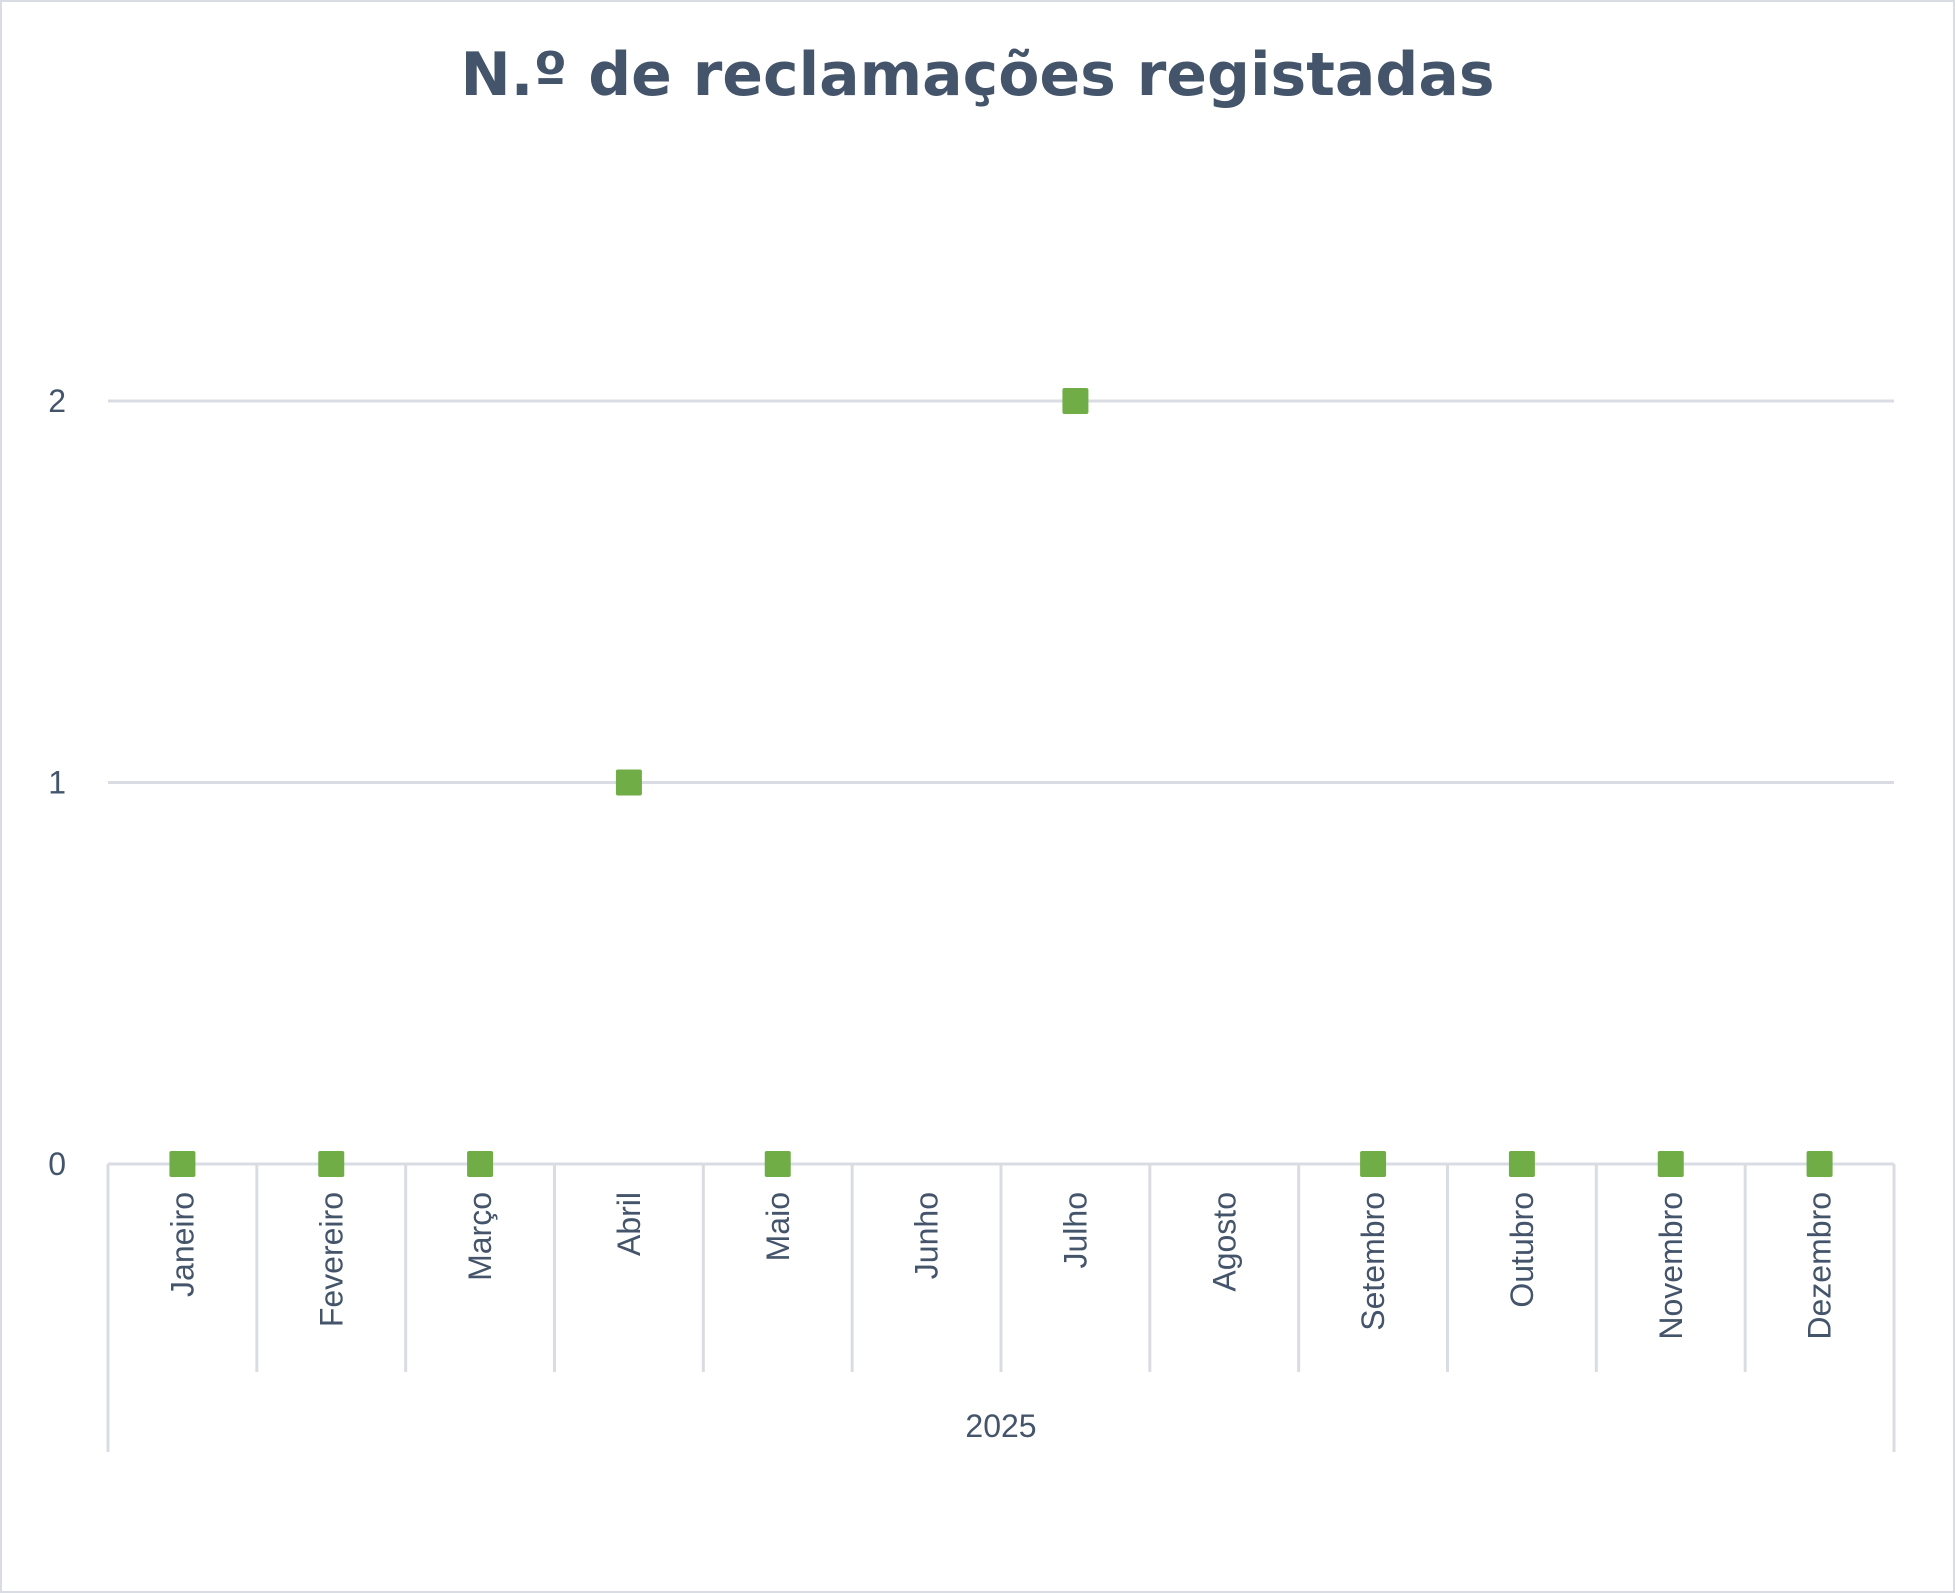 The width and height of the screenshot is (1955, 1593). What do you see at coordinates (331, 1259) in the screenshot?
I see `x-tick-label-fevereiro: Fevereiro` at bounding box center [331, 1259].